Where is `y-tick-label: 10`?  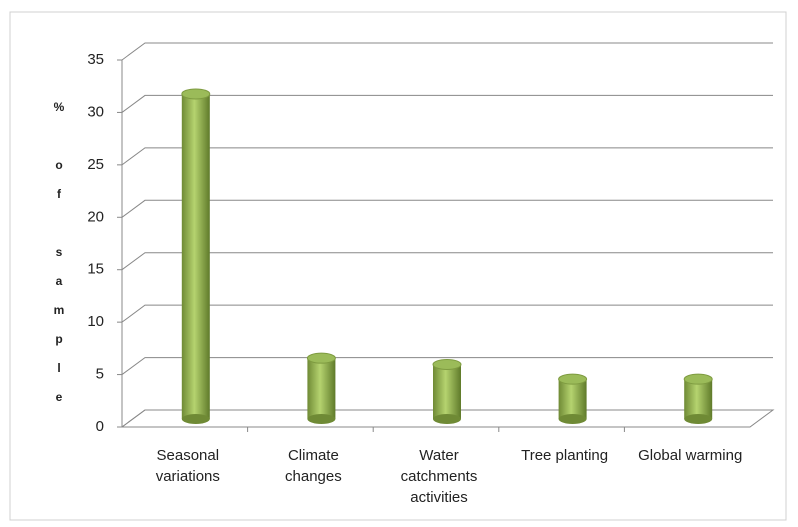
y-tick-label: 10 is located at coordinates (95, 321).